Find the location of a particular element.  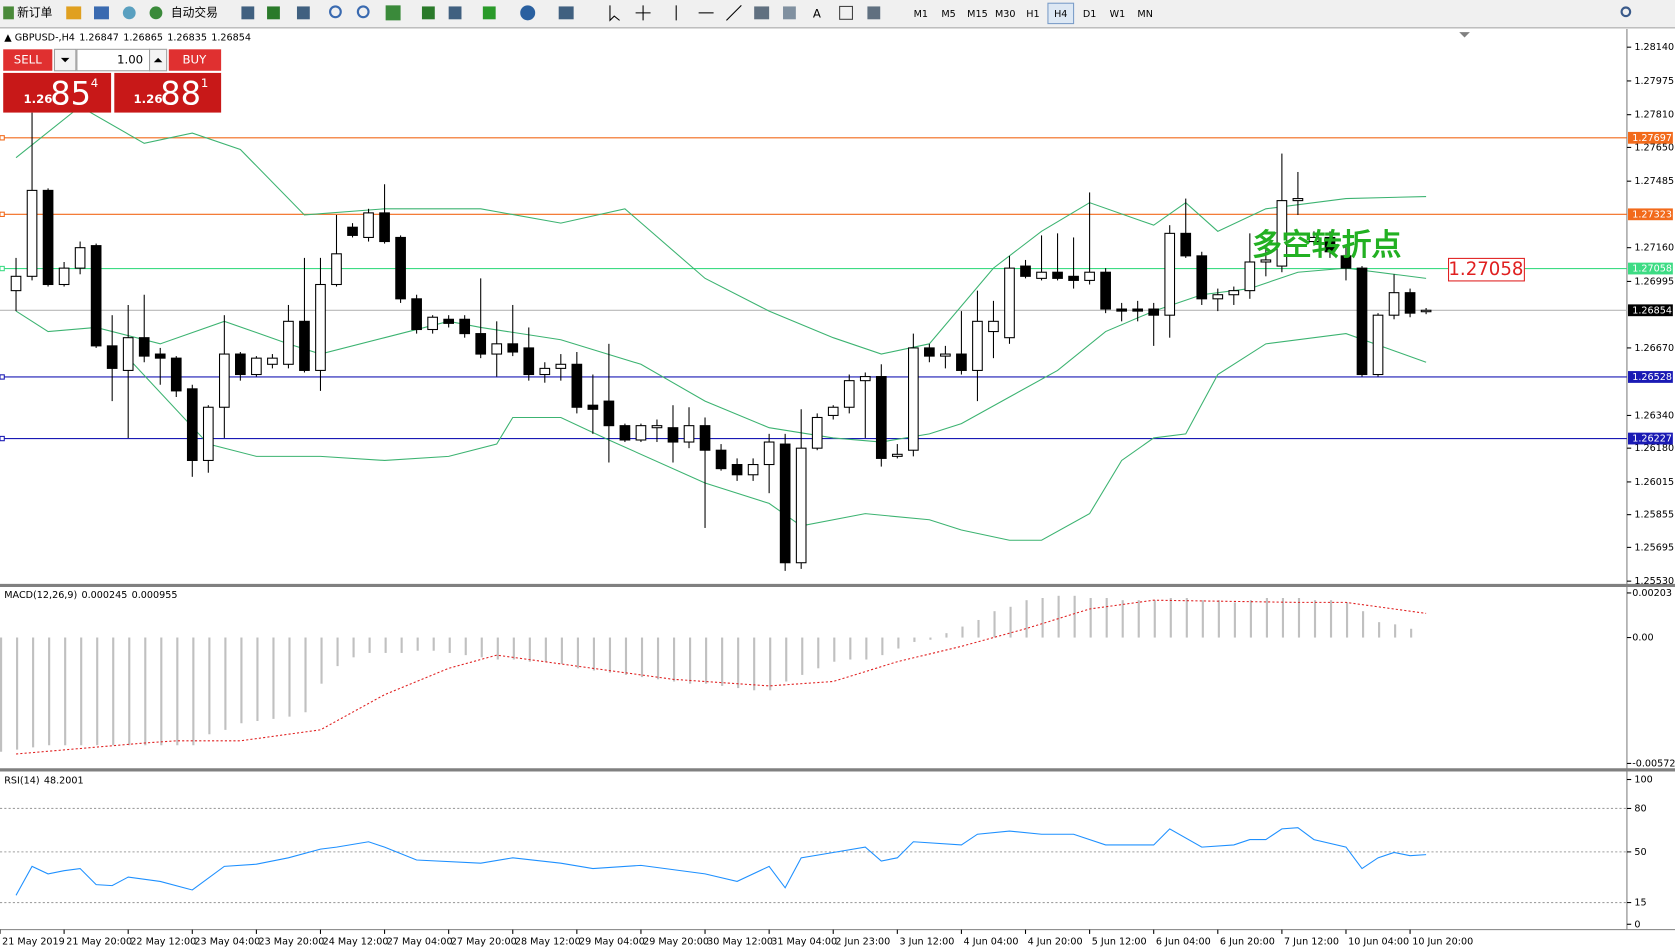

x-tick-label: 4 Jun 20:00 is located at coordinates (1055, 941).